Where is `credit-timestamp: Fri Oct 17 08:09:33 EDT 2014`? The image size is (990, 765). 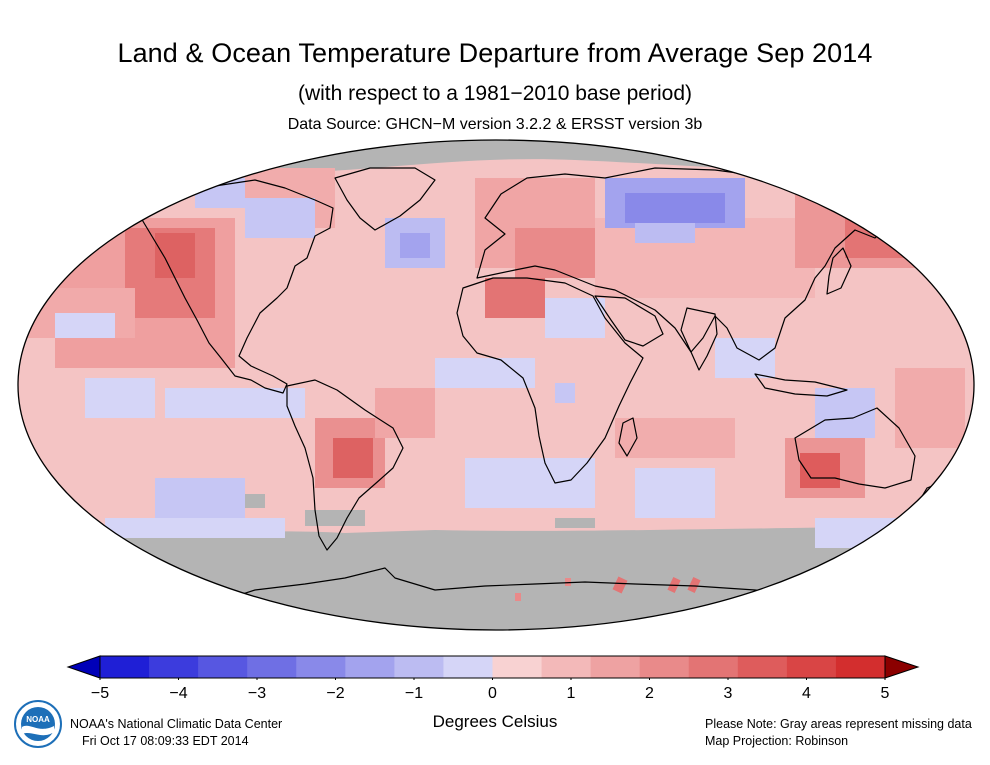 credit-timestamp: Fri Oct 17 08:09:33 EDT 2014 is located at coordinates (165, 741).